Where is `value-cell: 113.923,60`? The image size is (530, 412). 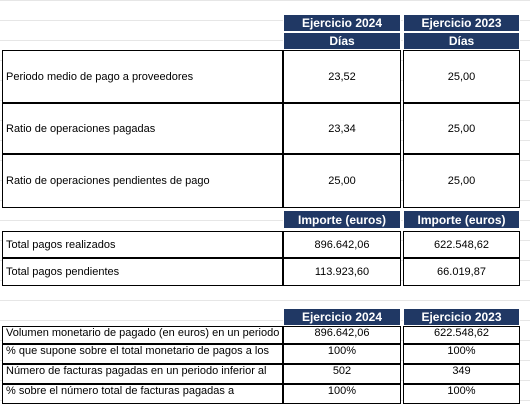 value-cell: 113.923,60 is located at coordinates (342, 272).